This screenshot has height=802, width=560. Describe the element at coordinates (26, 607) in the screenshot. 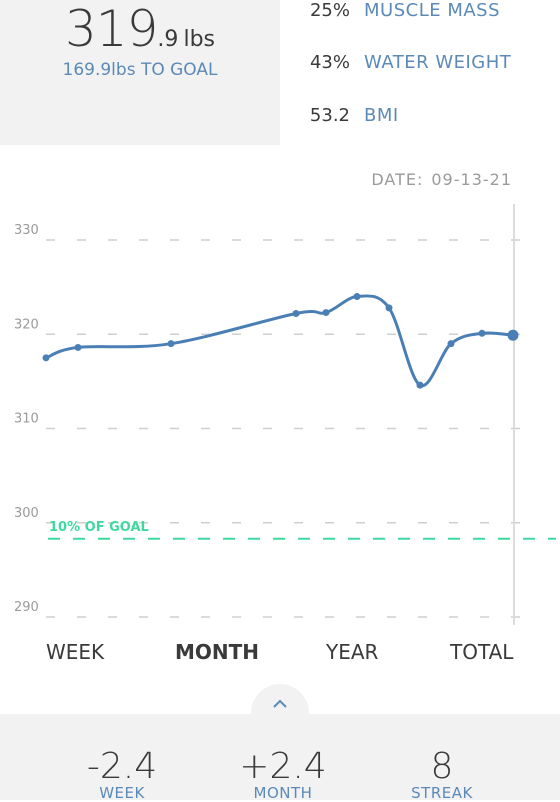

I see `y-tick-label: 290` at that location.